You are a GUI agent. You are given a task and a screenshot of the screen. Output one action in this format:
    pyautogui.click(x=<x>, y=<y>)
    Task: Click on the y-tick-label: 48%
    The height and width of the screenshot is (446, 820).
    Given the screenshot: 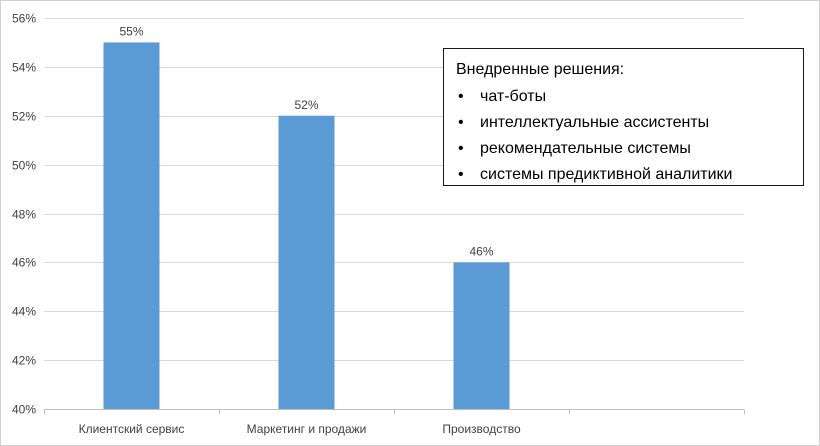 What is the action you would take?
    pyautogui.click(x=24, y=215)
    